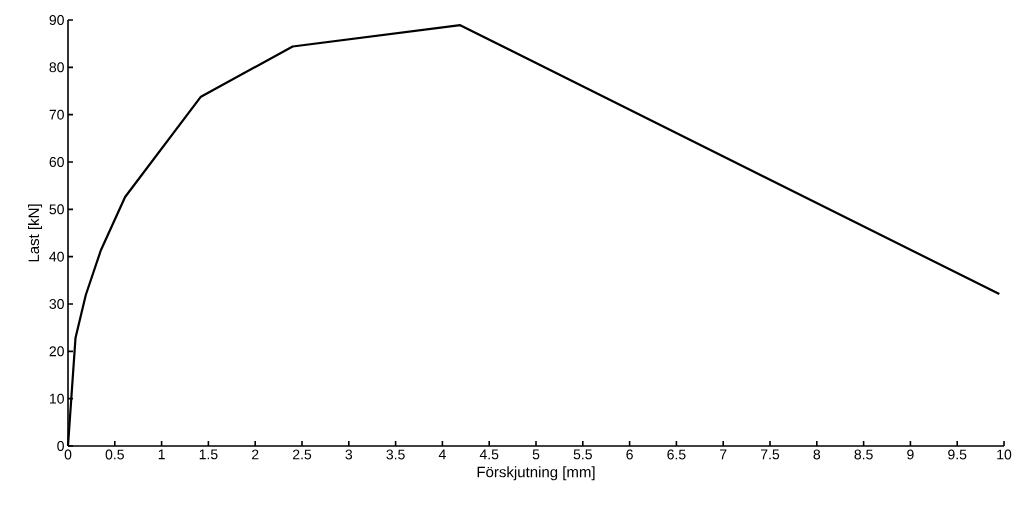  What do you see at coordinates (957, 454) in the screenshot?
I see `x-tick-label: 9.5` at bounding box center [957, 454].